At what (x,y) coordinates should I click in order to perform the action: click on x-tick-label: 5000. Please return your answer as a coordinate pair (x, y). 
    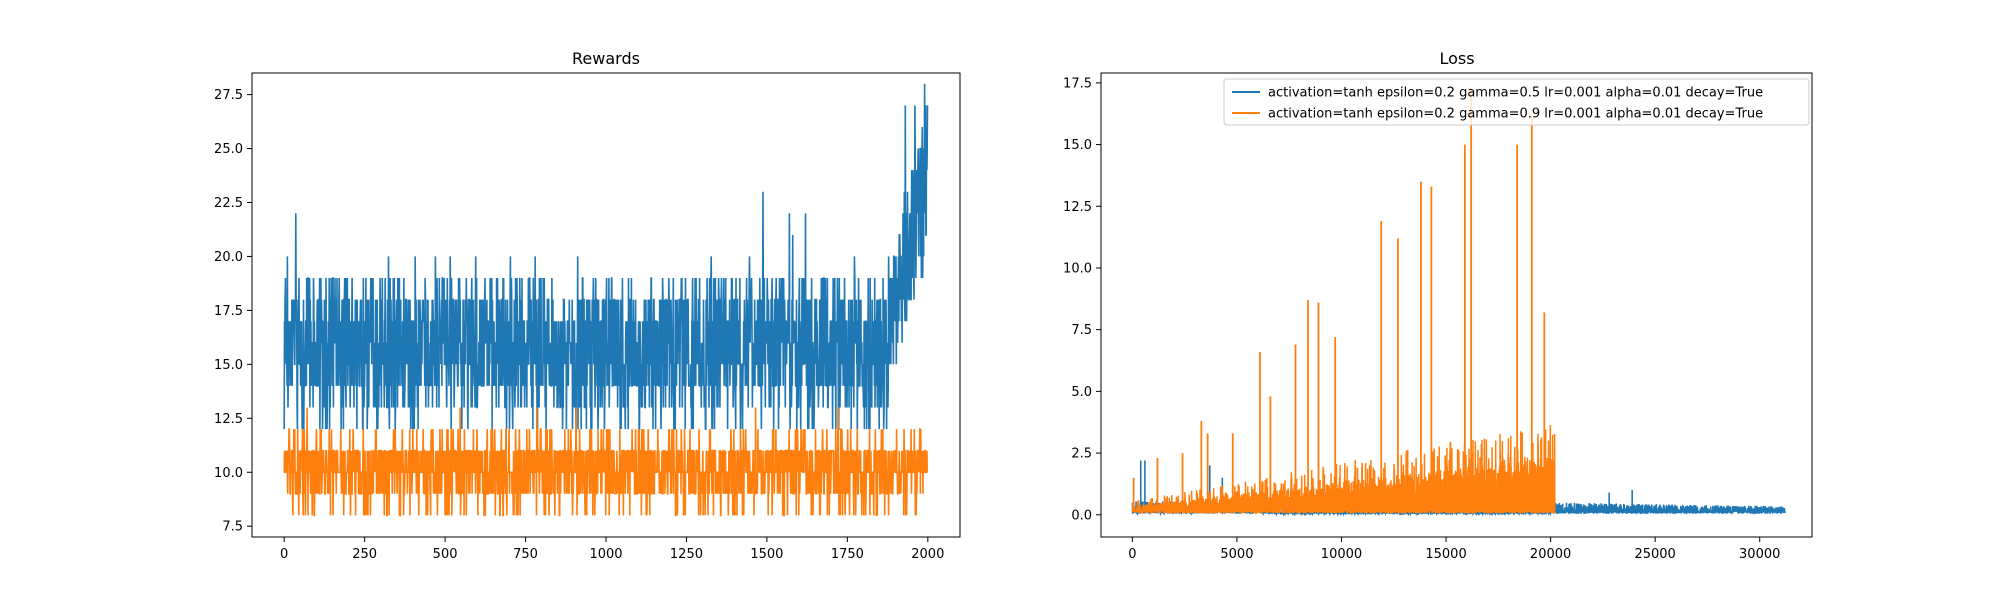
    Looking at the image, I should click on (1236, 554).